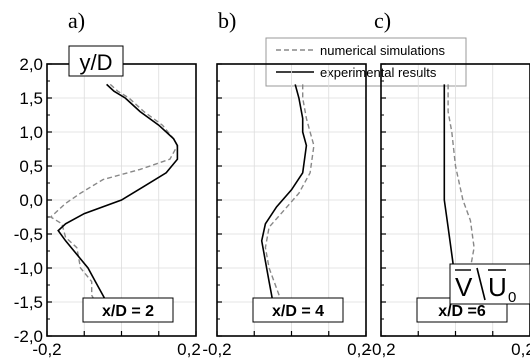  I want to click on y-tick-label: -1,5, so click(28, 302).